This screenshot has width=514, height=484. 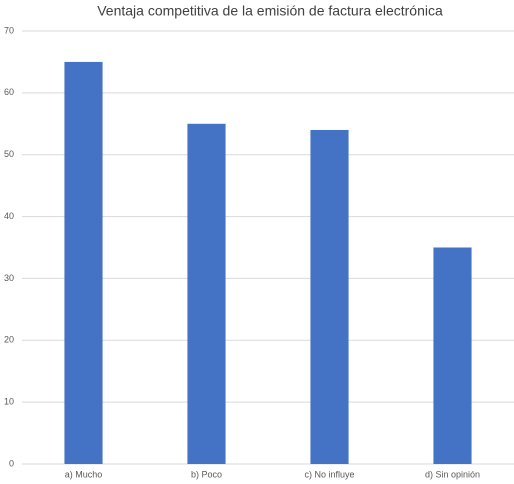 What do you see at coordinates (9, 340) in the screenshot?
I see `y-tick-label: 20` at bounding box center [9, 340].